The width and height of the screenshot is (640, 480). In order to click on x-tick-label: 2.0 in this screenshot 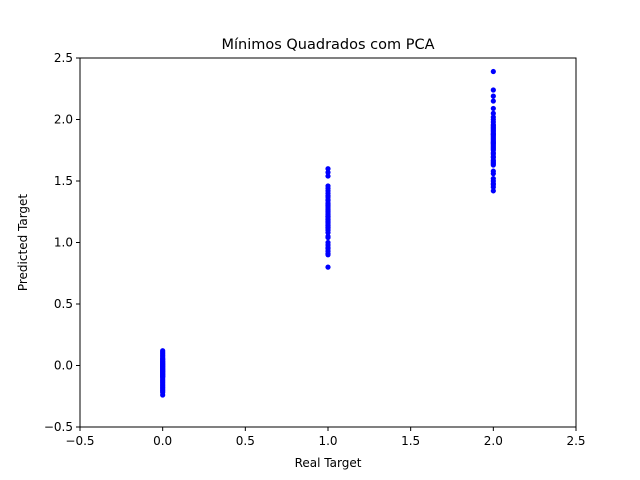, I will do `click(493, 441)`.